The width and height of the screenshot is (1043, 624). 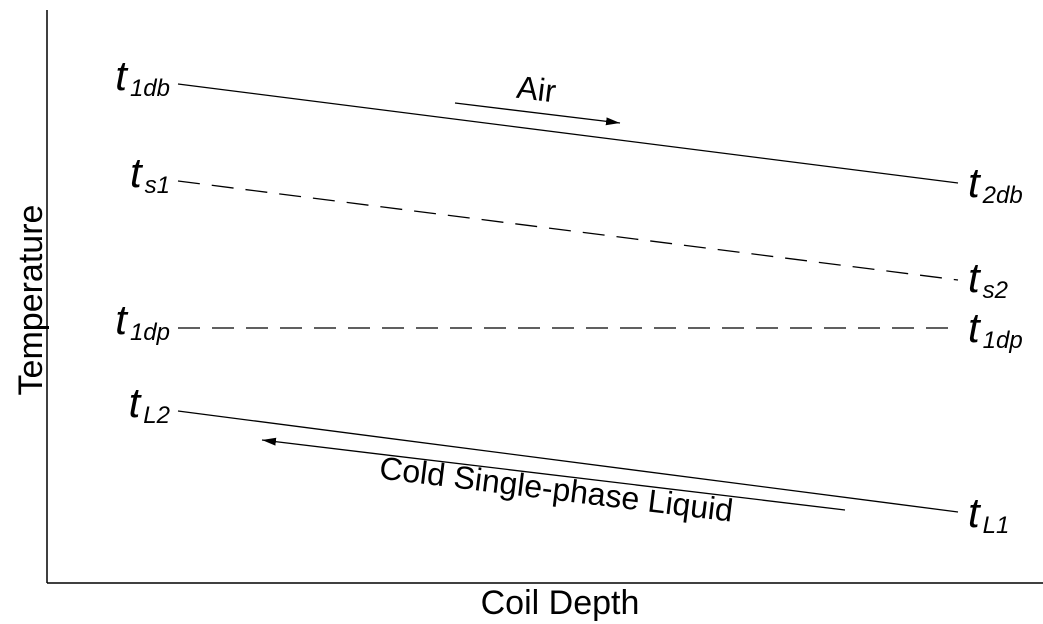 I want to click on label-subscript: L2, so click(x=156, y=415).